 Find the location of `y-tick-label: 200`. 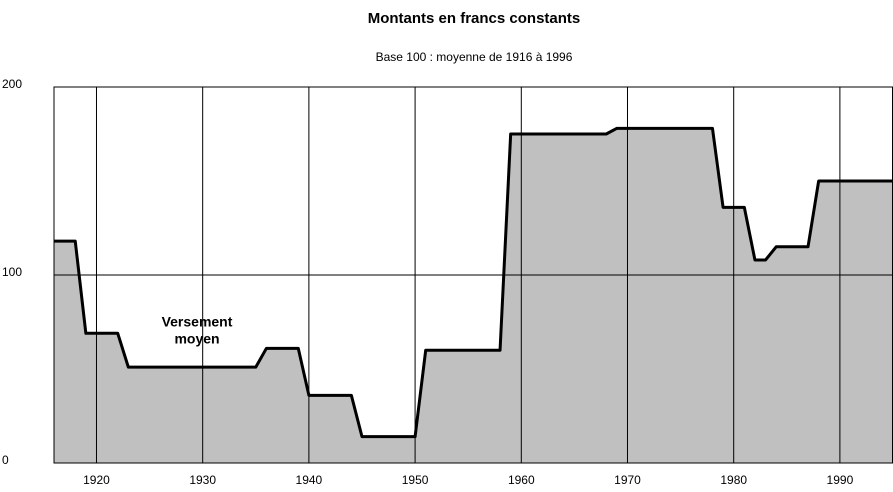

y-tick-label: 200 is located at coordinates (12, 84).